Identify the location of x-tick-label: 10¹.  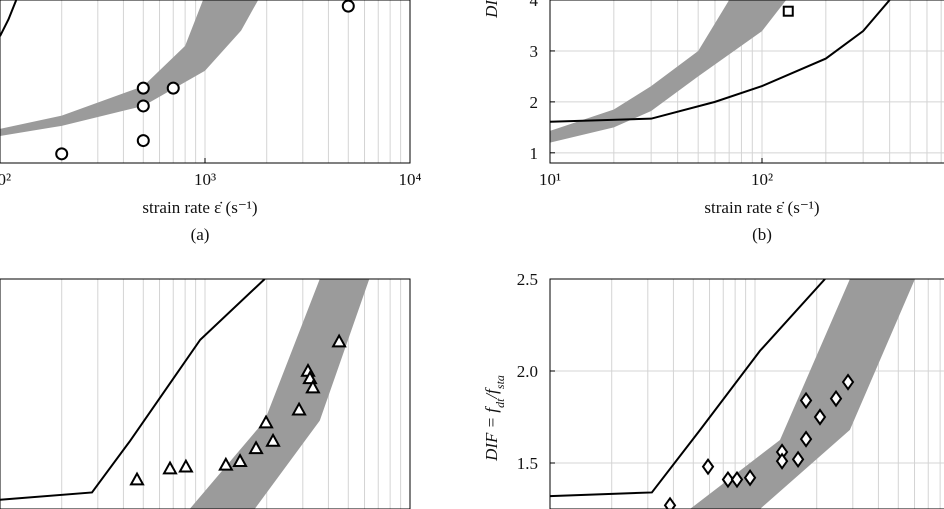
(550, 179).